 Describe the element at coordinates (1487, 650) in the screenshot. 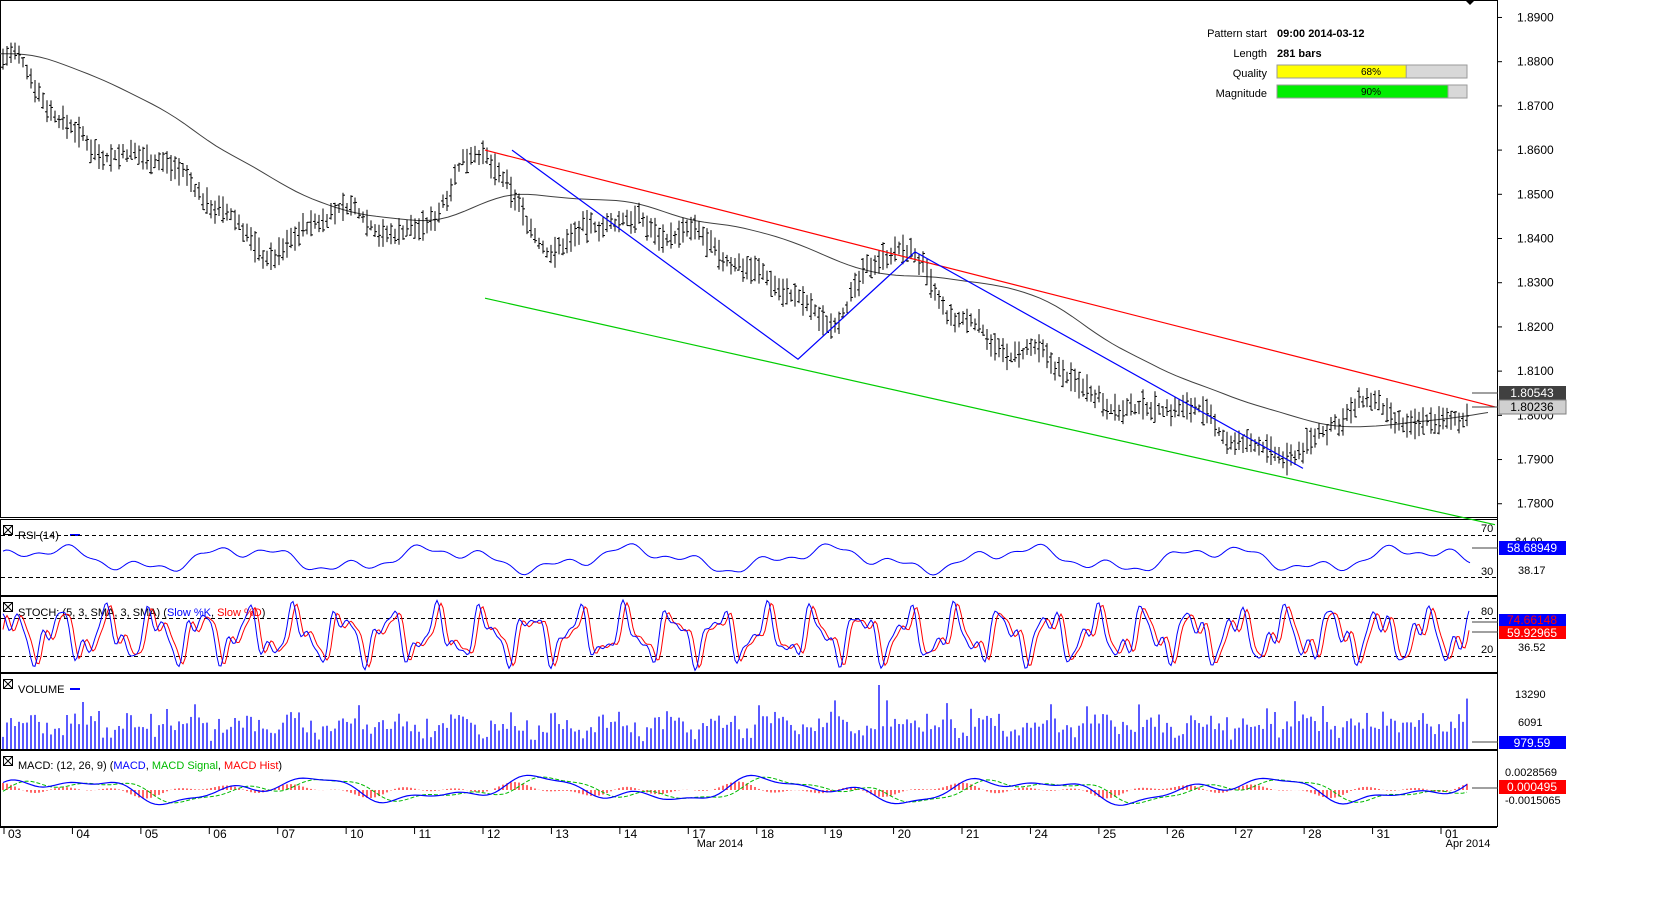

I see `stoch-level-20-label: 20` at that location.